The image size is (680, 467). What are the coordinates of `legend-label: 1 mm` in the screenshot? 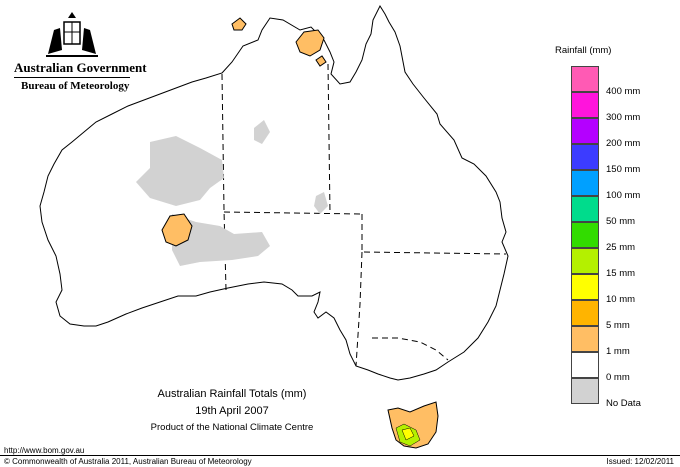 It's located at (618, 351).